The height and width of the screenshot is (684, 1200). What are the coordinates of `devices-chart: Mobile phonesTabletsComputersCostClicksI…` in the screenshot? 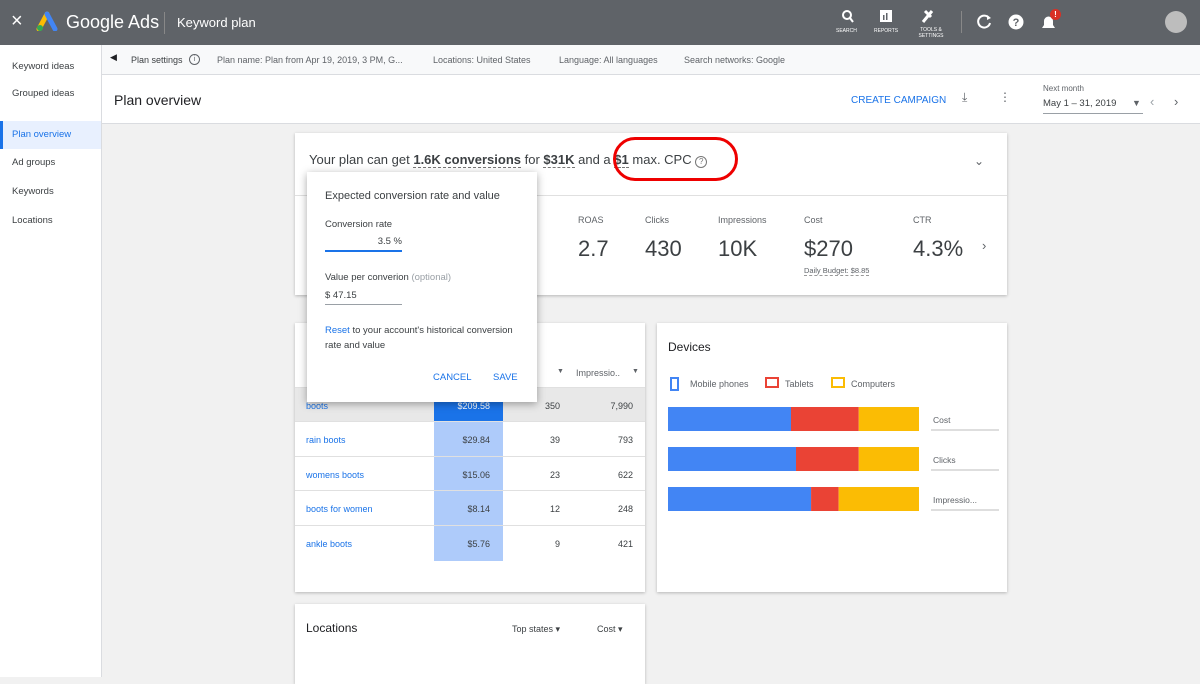 It's located at (832, 457).